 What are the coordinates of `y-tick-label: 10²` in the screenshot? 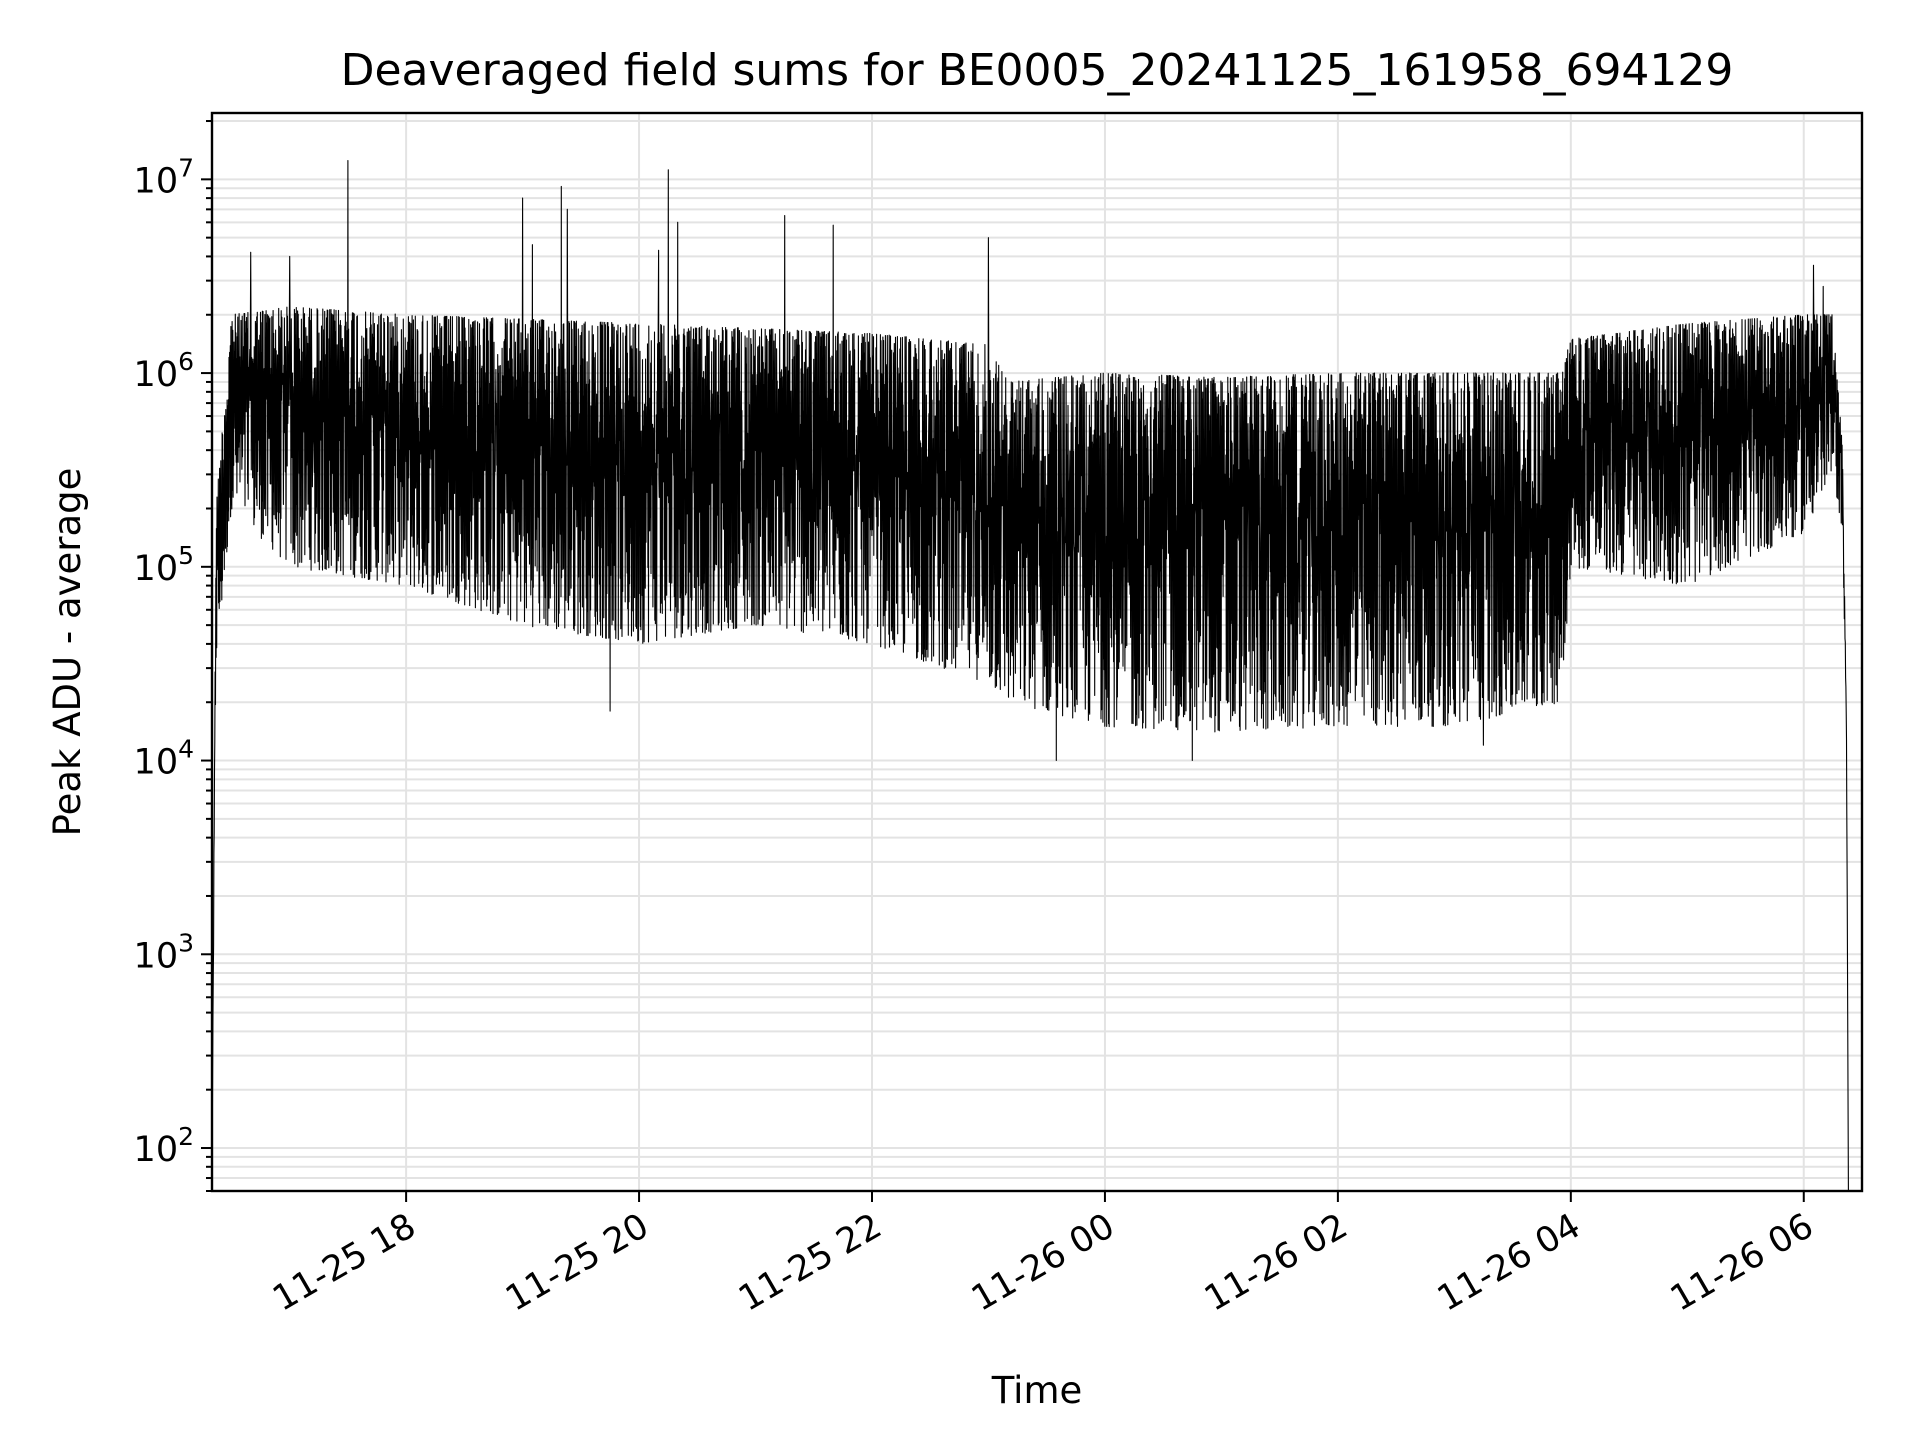 It's located at (164, 1146).